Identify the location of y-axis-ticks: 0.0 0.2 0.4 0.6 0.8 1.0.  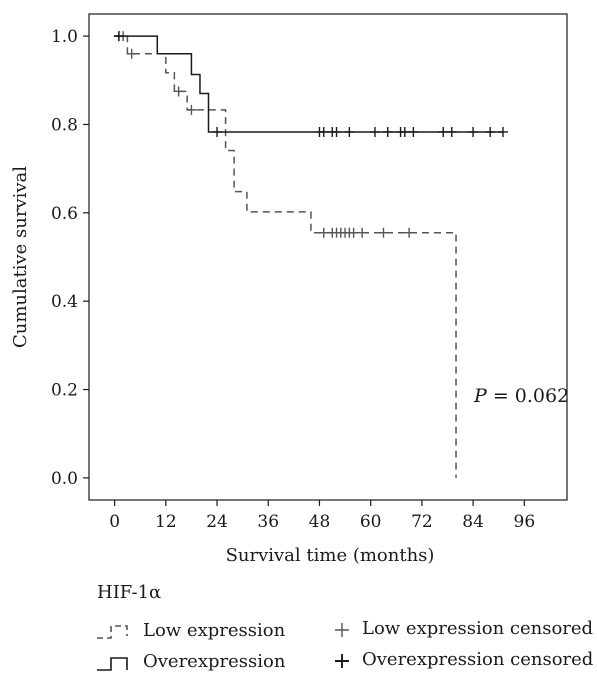
(70, 258).